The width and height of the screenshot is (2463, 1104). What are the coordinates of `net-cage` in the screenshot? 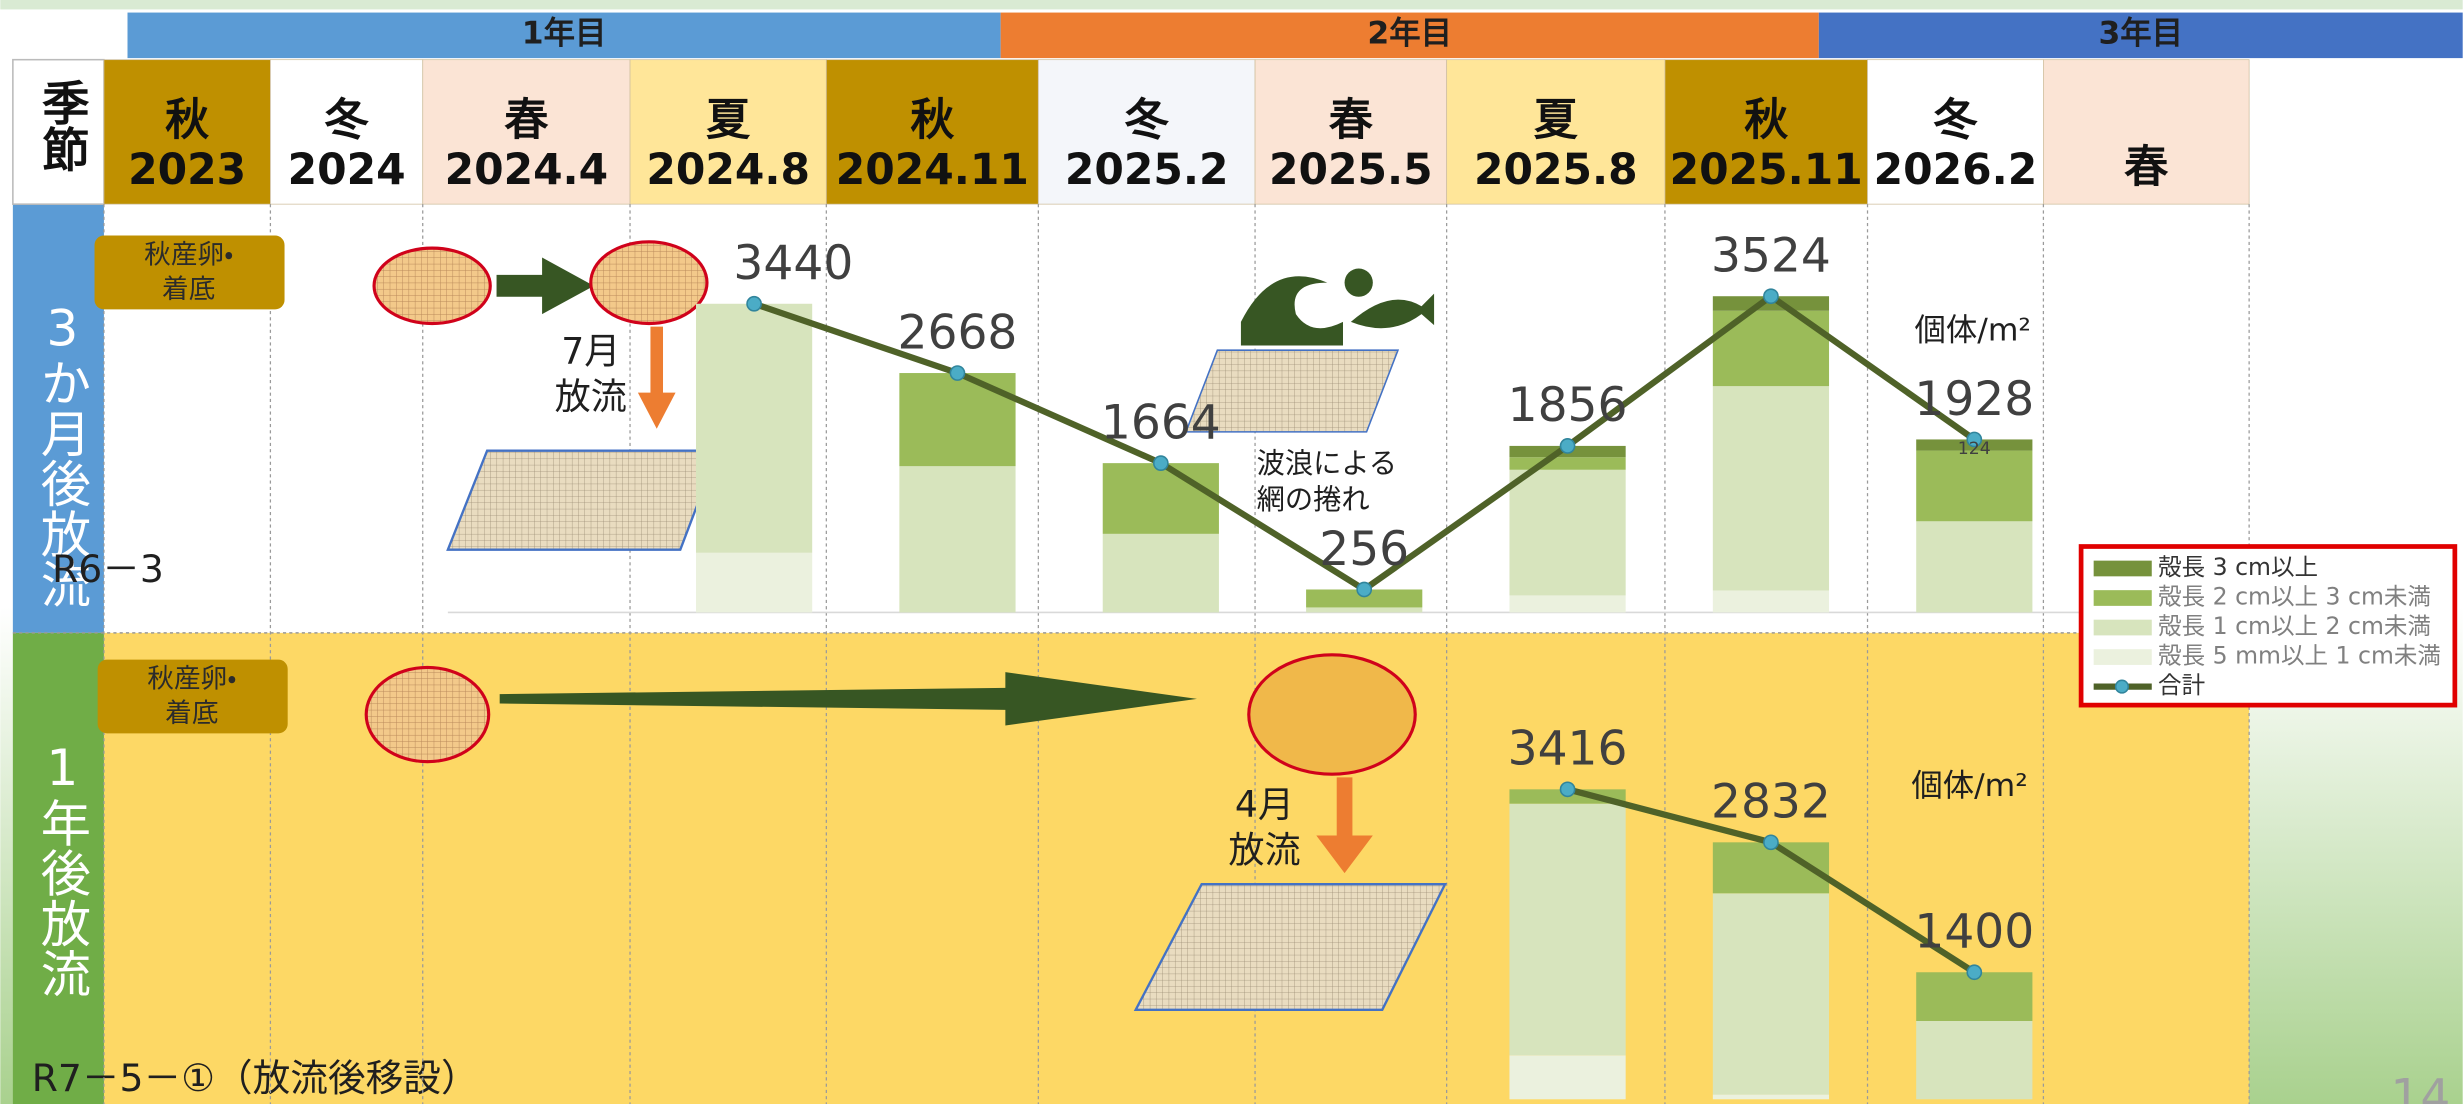 It's located at (1290, 946).